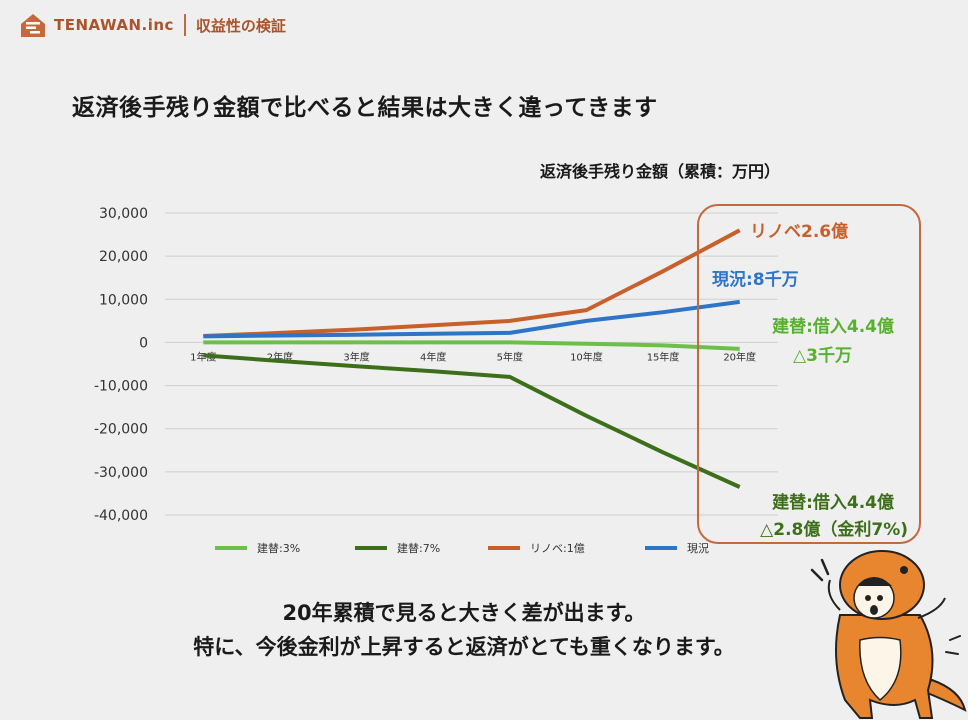 The width and height of the screenshot is (968, 720). I want to click on x-tick-label: 3年度, so click(356, 356).